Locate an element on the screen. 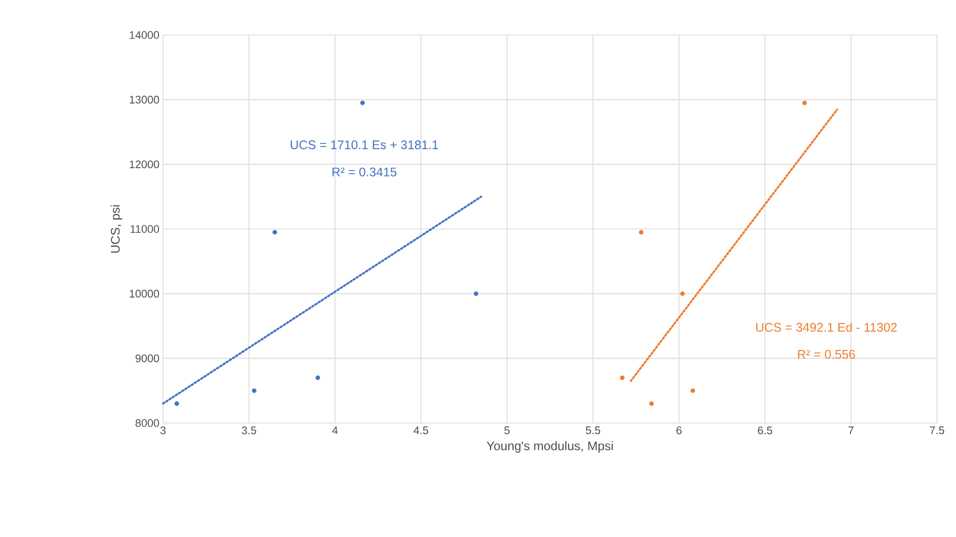  x-tick-label: 6.5 is located at coordinates (765, 430).